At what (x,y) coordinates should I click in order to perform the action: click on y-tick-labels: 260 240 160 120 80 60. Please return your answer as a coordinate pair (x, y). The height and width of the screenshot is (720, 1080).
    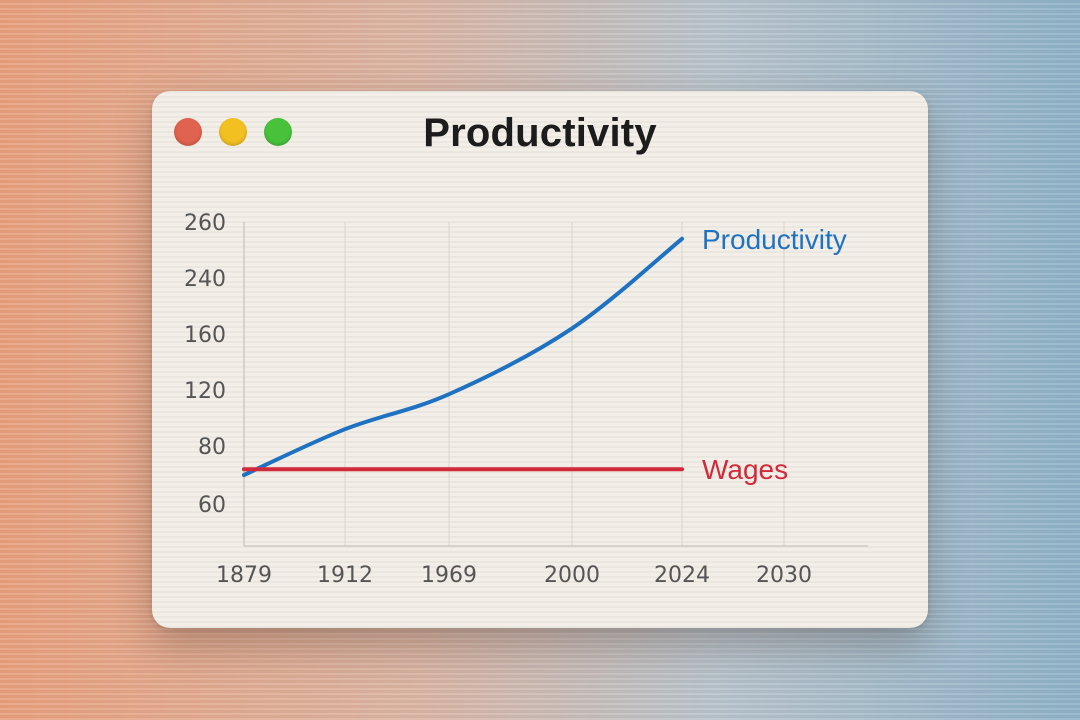
    Looking at the image, I should click on (205, 364).